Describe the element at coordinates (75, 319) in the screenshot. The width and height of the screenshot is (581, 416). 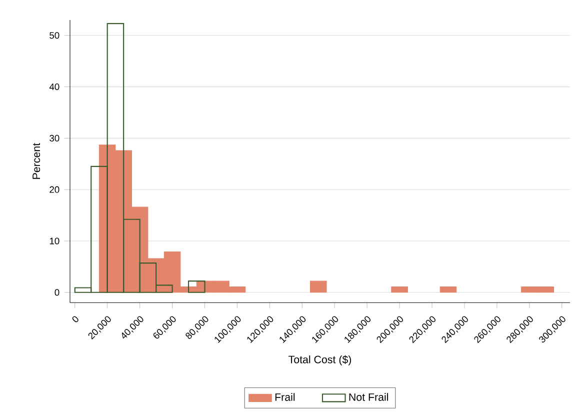
I see `x-tick-label: 0` at that location.